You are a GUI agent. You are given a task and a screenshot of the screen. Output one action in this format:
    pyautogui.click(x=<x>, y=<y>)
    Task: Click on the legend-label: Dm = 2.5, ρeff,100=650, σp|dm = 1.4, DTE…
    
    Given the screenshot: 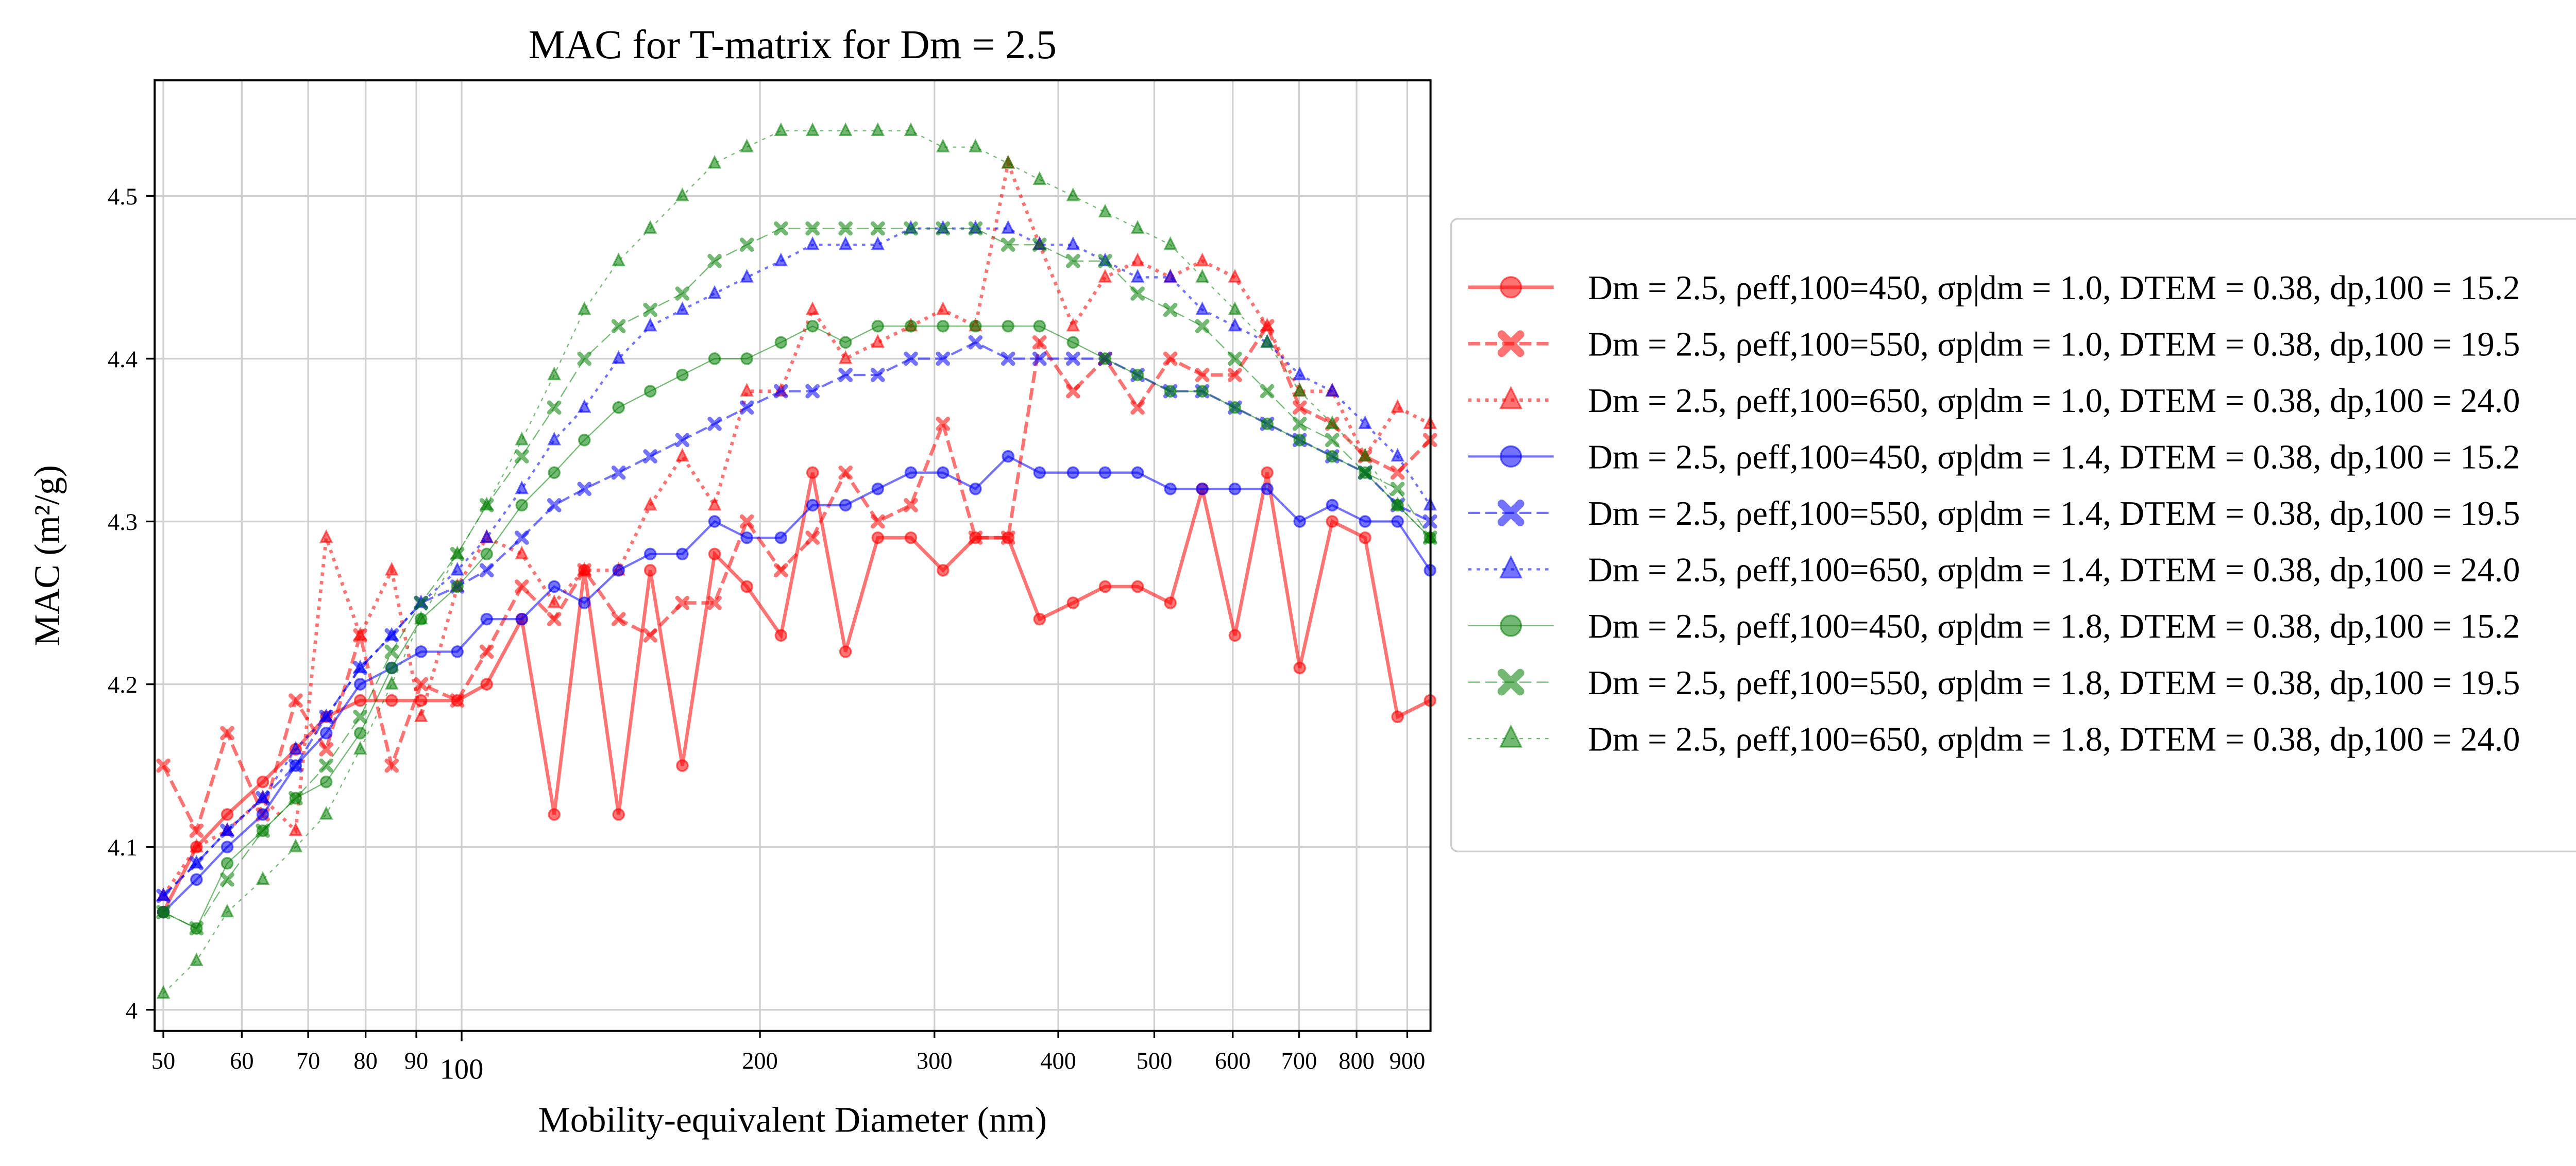 What is the action you would take?
    pyautogui.click(x=2054, y=571)
    